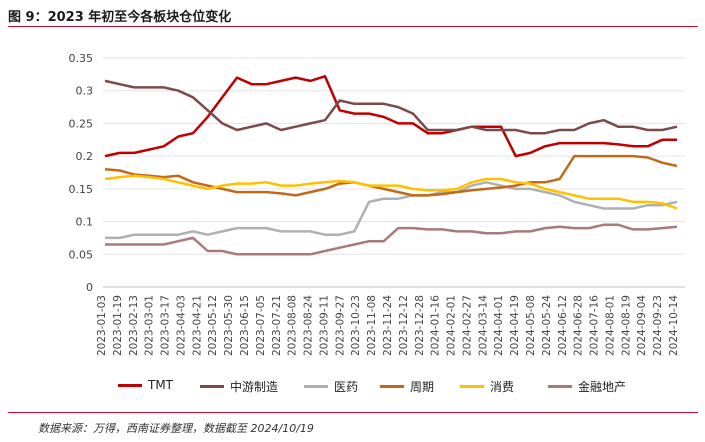 This screenshot has width=705, height=442. Describe the element at coordinates (610, 325) in the screenshot. I see `x-tick-label: 2024-08-01` at that location.